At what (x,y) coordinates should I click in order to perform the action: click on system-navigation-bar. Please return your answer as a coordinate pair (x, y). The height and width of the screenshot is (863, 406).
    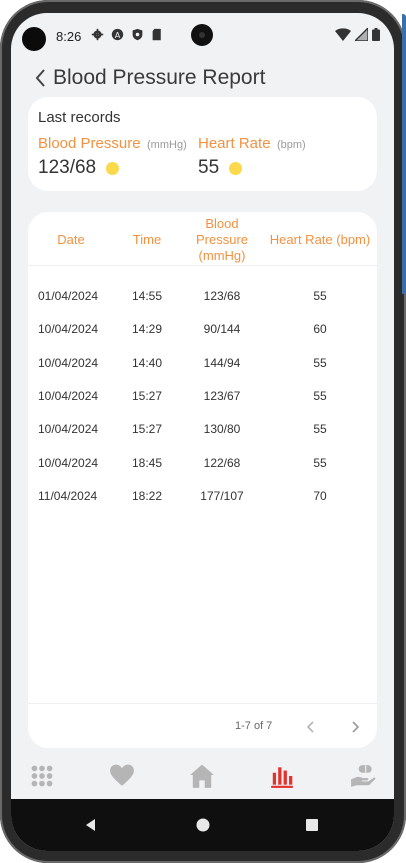
    Looking at the image, I should click on (202, 825).